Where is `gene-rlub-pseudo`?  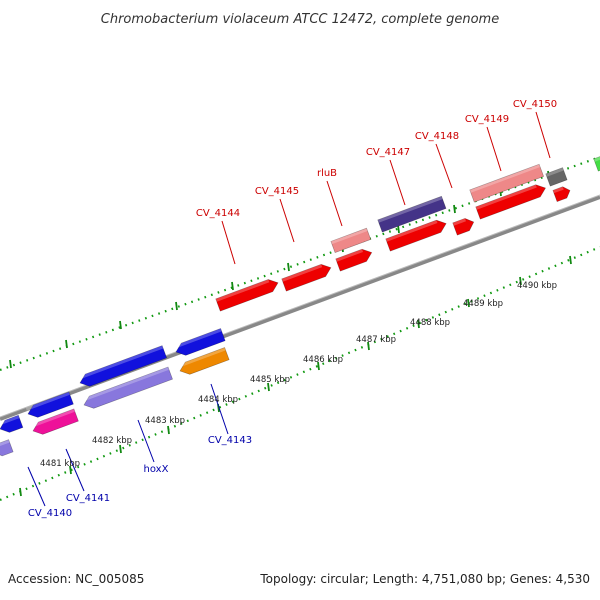
gene-rlub-pseudo is located at coordinates (351, 240).